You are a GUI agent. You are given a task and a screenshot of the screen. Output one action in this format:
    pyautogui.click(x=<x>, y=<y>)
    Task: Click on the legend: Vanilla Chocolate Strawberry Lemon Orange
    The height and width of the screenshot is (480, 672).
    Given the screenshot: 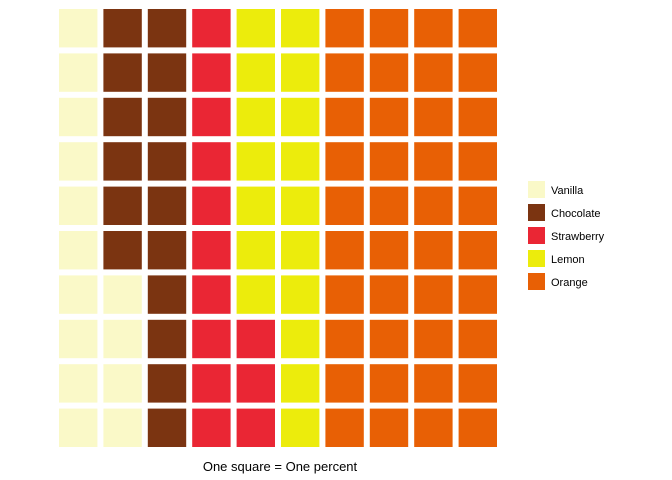 What is the action you would take?
    pyautogui.click(x=566, y=235)
    